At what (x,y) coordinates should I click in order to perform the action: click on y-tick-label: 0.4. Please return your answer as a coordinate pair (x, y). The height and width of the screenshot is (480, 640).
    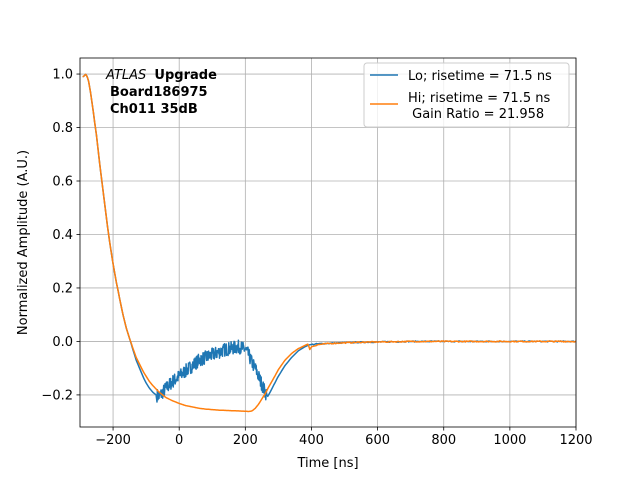
    Looking at the image, I should click on (62, 235).